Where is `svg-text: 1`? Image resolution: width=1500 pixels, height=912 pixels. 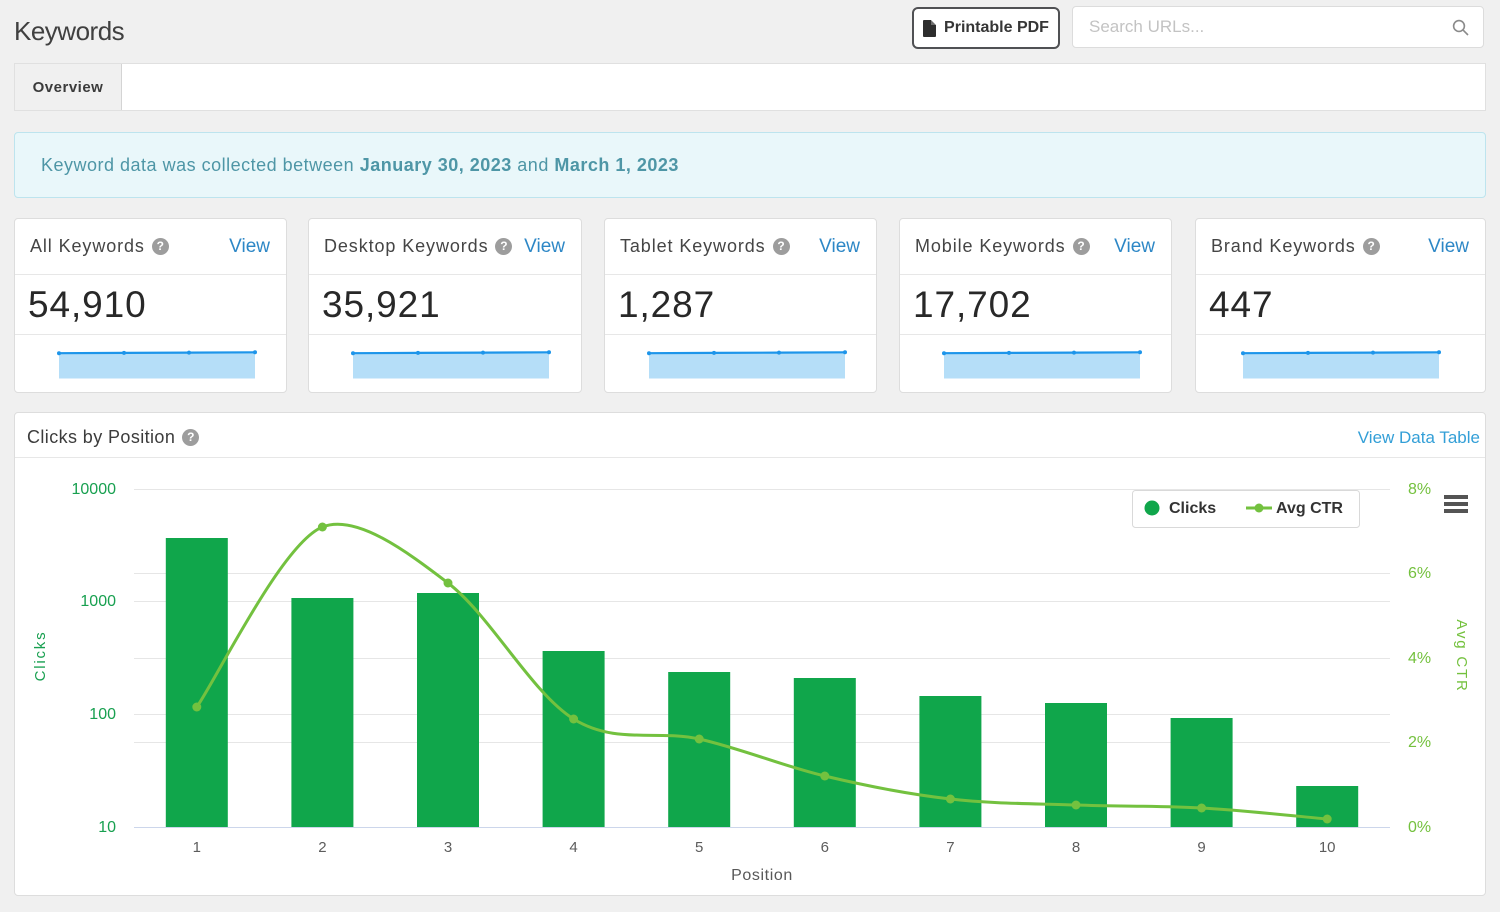
svg-text: 1 is located at coordinates (197, 847).